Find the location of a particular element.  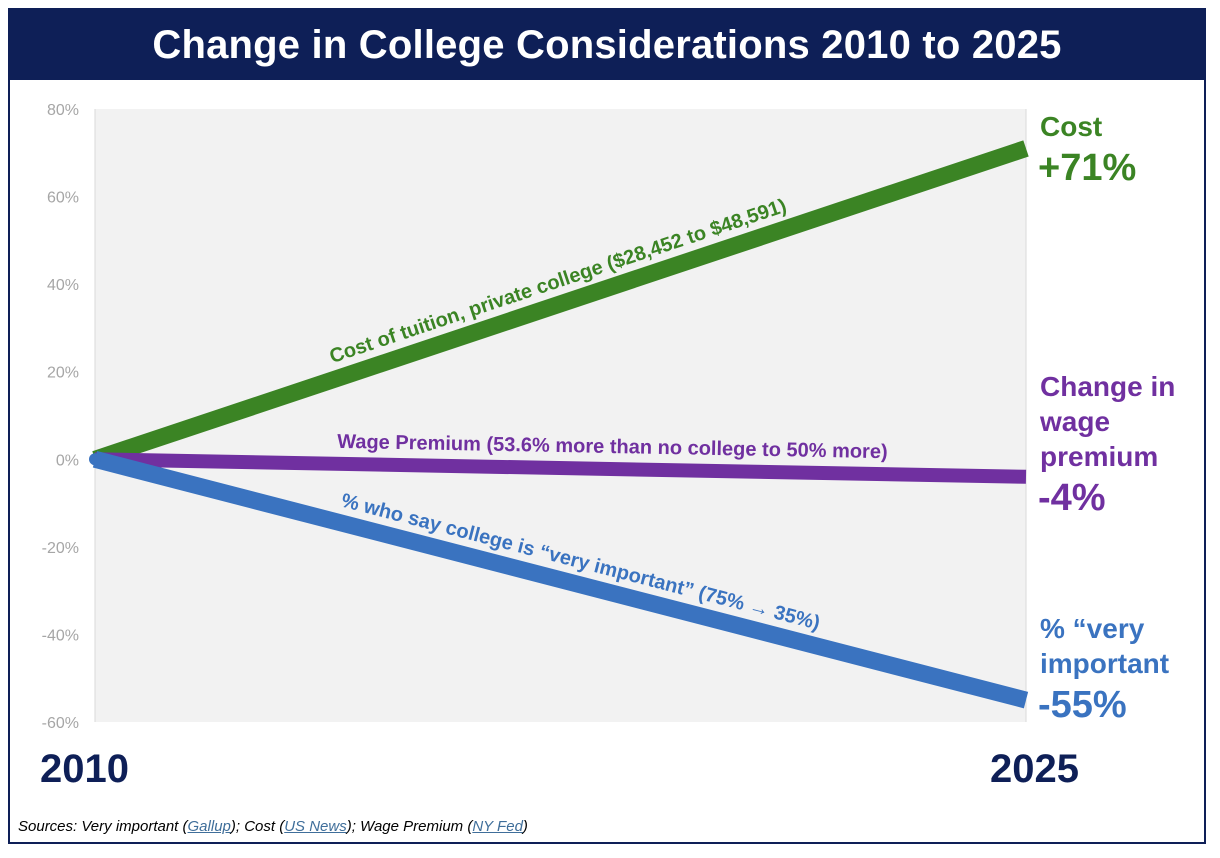

y-tick-label: -60% is located at coordinates (60, 723).